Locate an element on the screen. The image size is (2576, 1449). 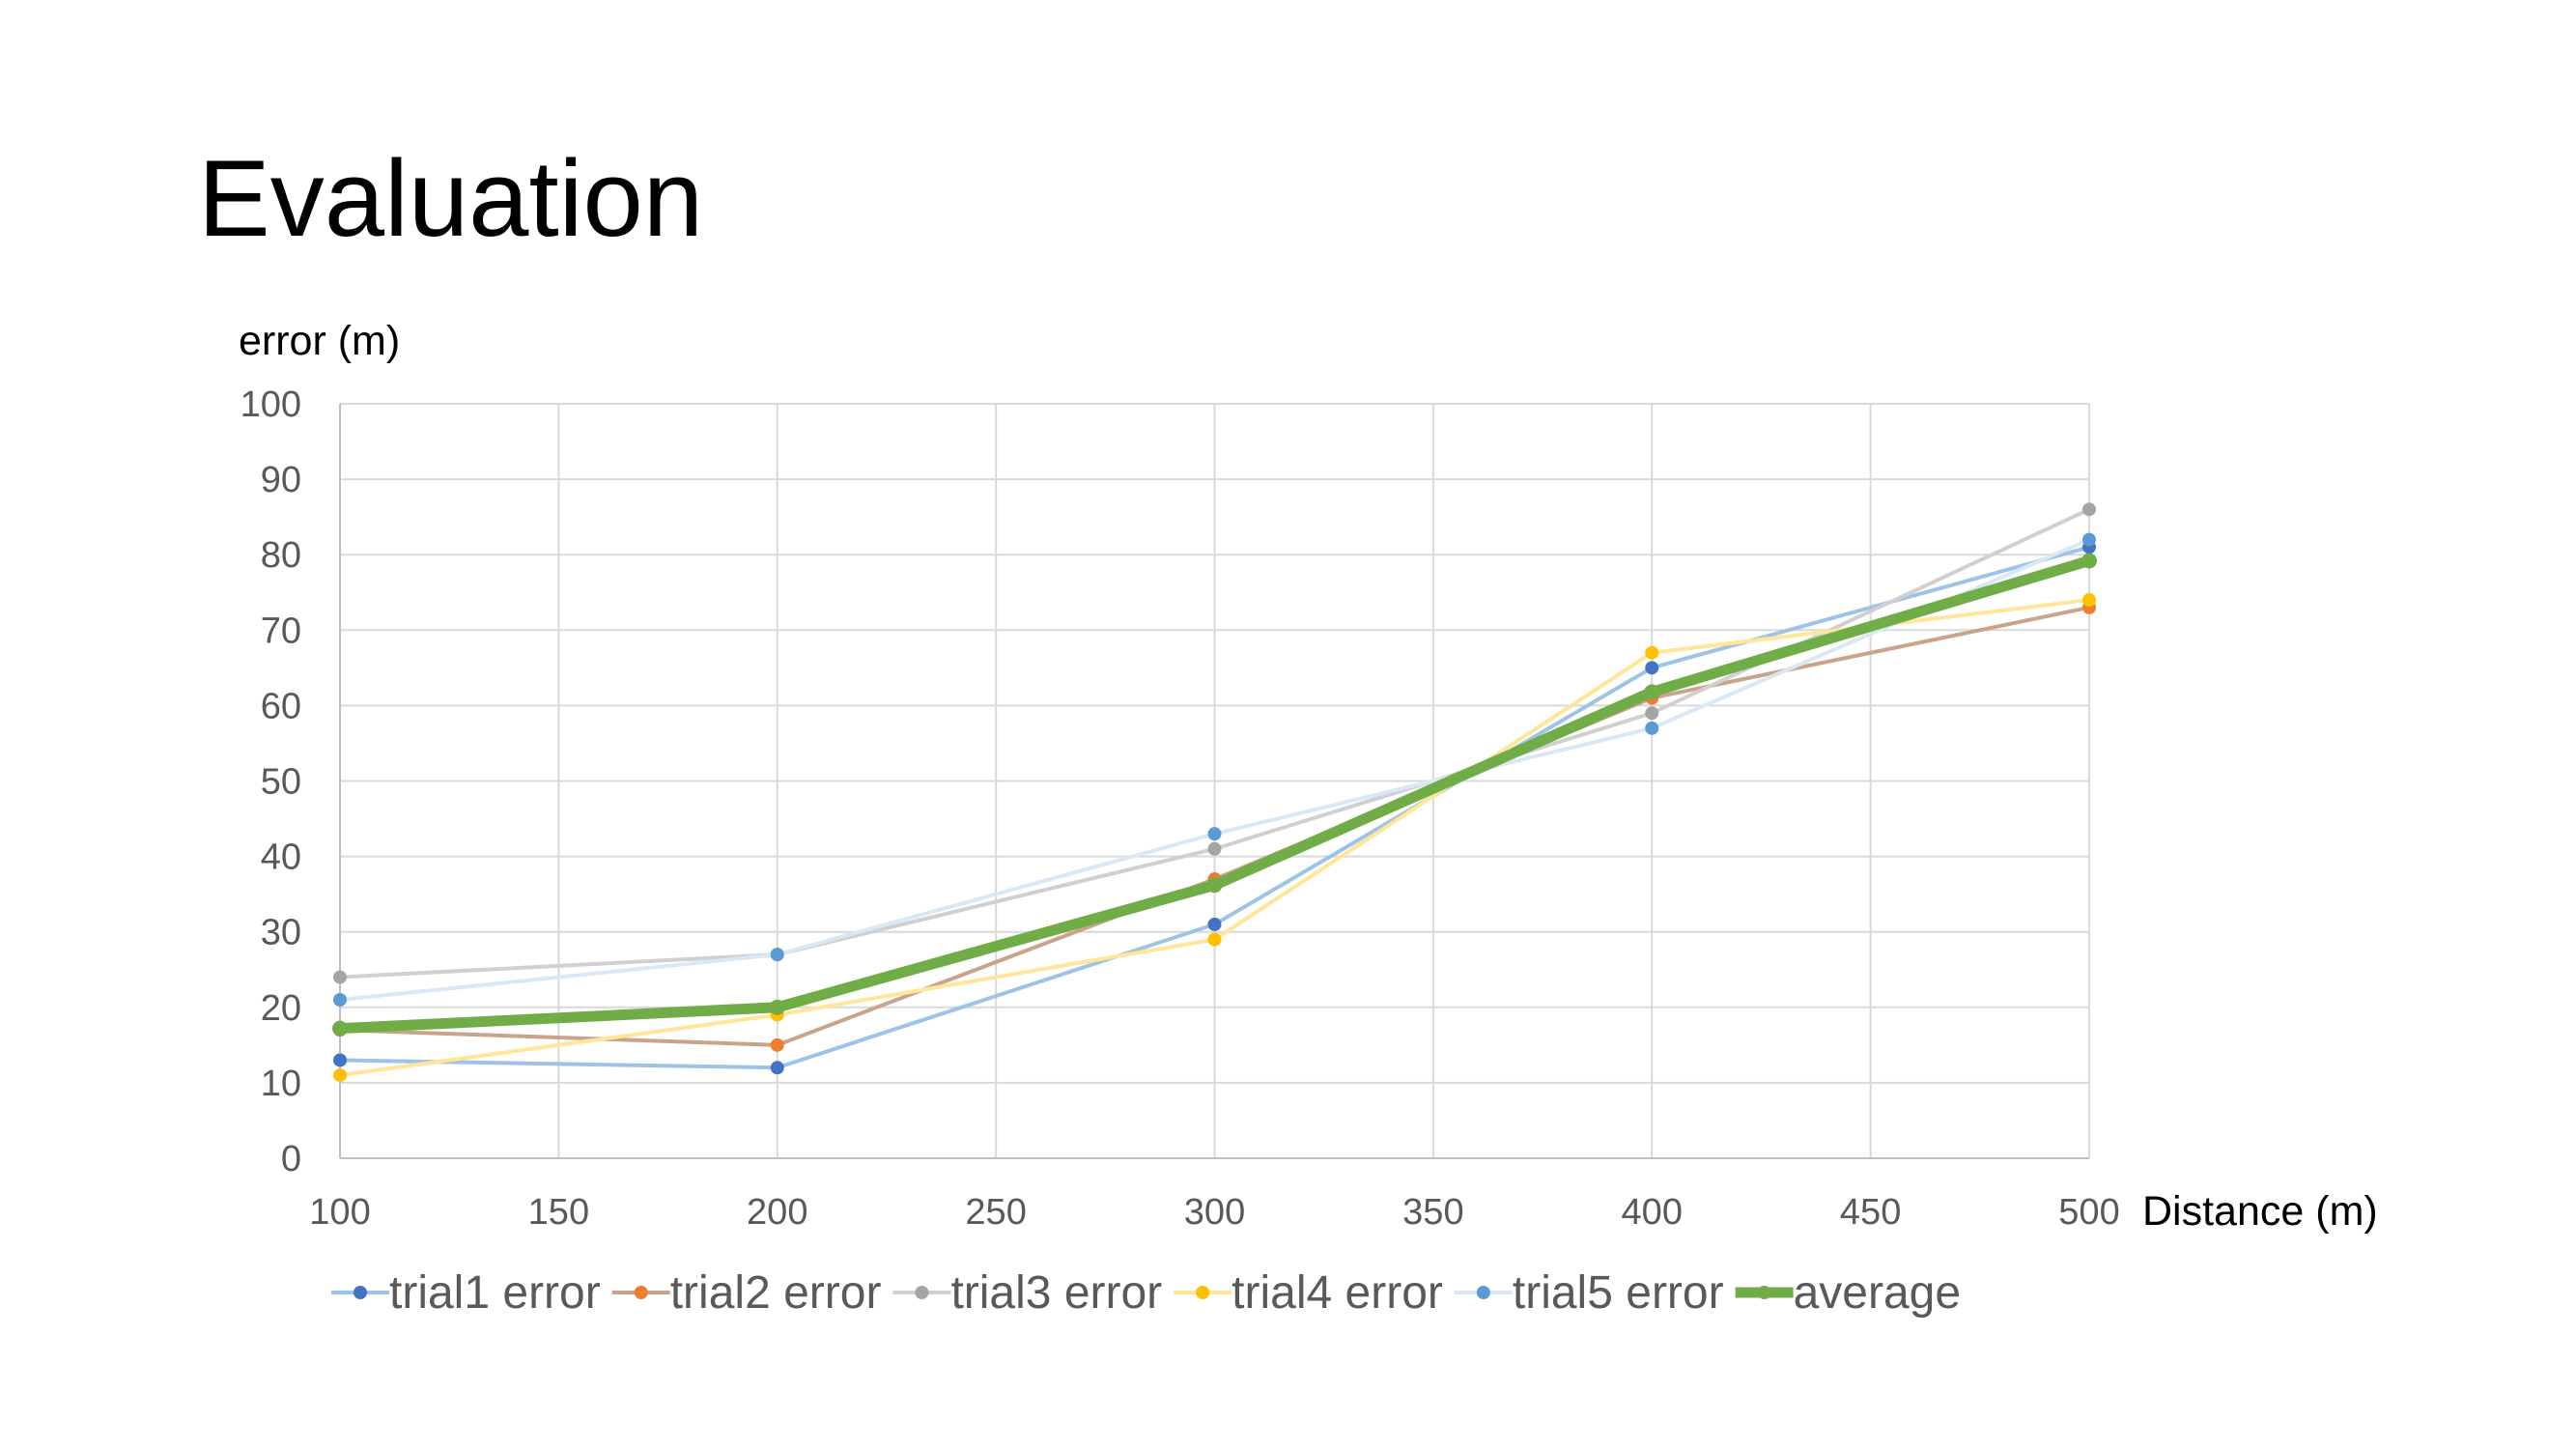
legend-item-trial5-error: trial5 error is located at coordinates (1589, 1293).